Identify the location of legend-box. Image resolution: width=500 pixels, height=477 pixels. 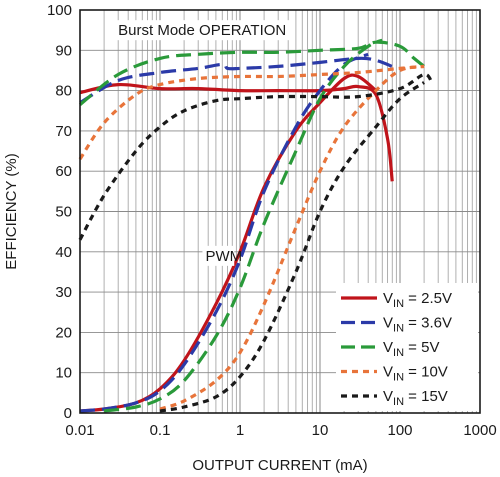
(407, 347).